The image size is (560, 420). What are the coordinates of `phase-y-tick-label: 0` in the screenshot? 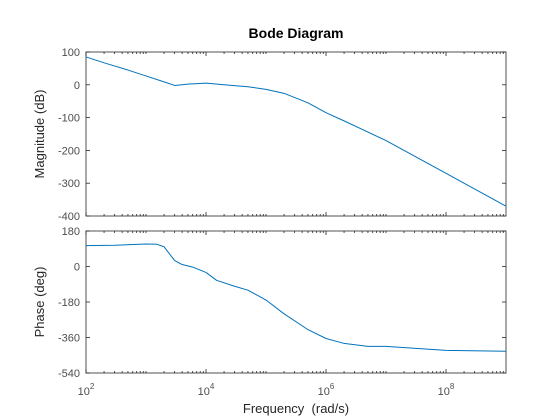 It's located at (77, 268).